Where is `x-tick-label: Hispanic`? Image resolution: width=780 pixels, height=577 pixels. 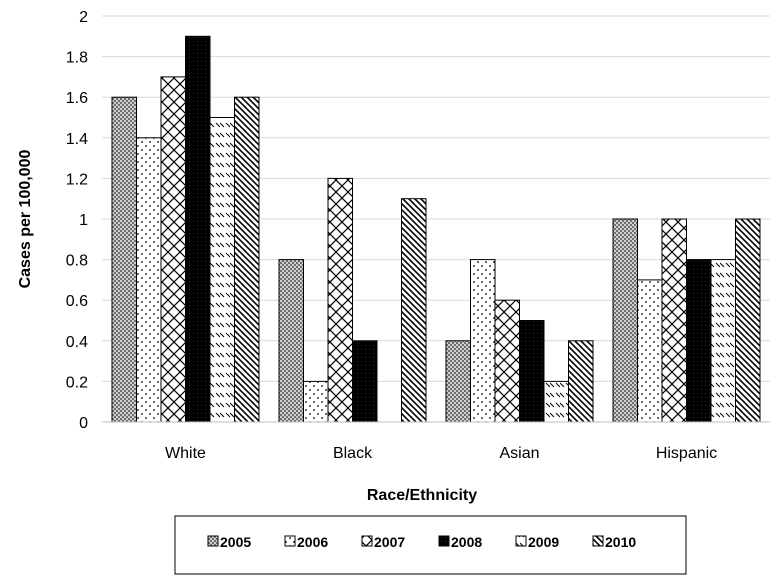
x-tick-label: Hispanic is located at coordinates (686, 453).